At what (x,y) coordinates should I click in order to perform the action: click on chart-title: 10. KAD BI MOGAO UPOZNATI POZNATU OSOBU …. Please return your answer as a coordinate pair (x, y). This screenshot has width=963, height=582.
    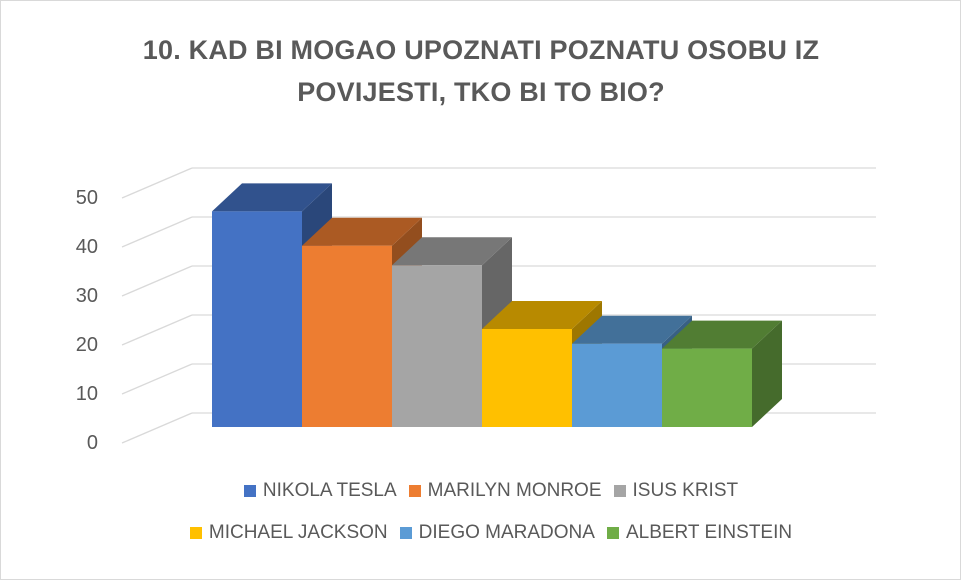
    Looking at the image, I should click on (481, 71).